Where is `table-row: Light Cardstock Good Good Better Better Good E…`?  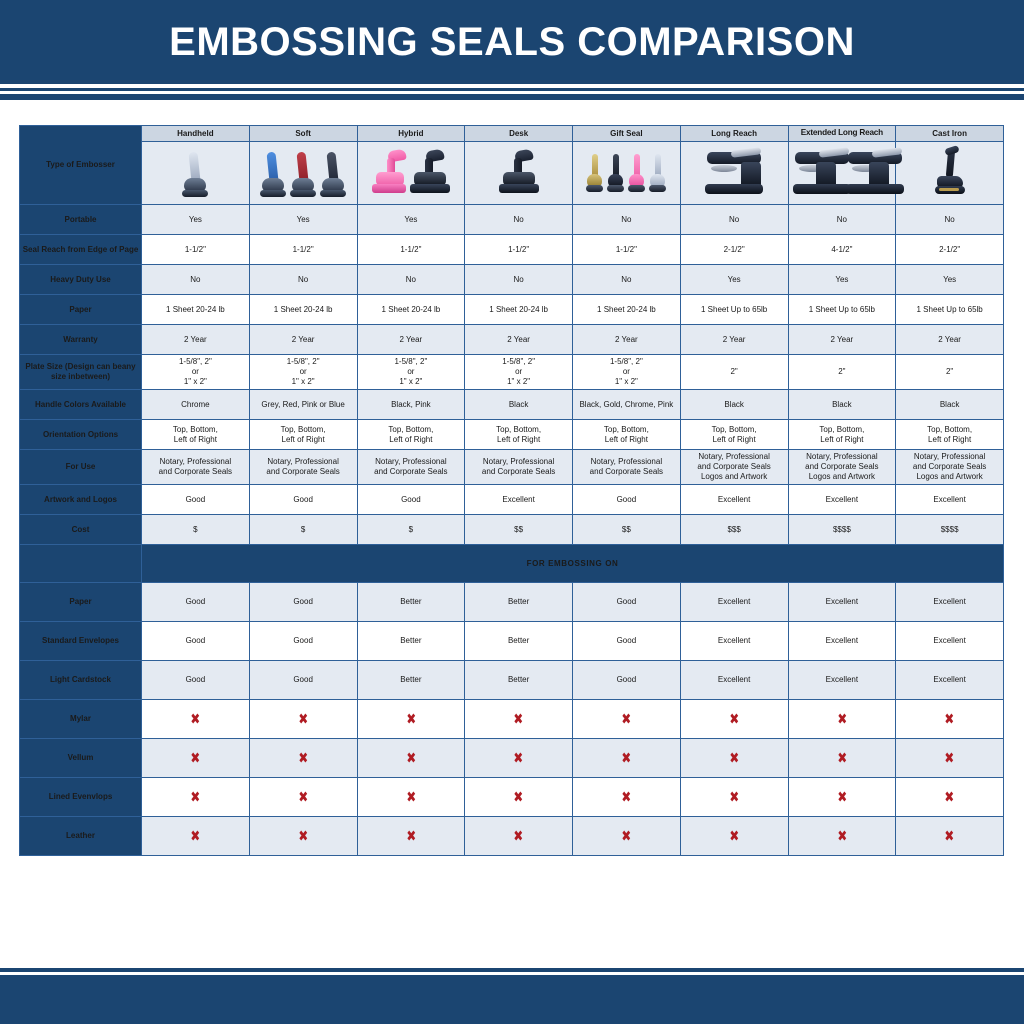
table-row: Light Cardstock Good Good Better Better Good E… is located at coordinates (511, 680).